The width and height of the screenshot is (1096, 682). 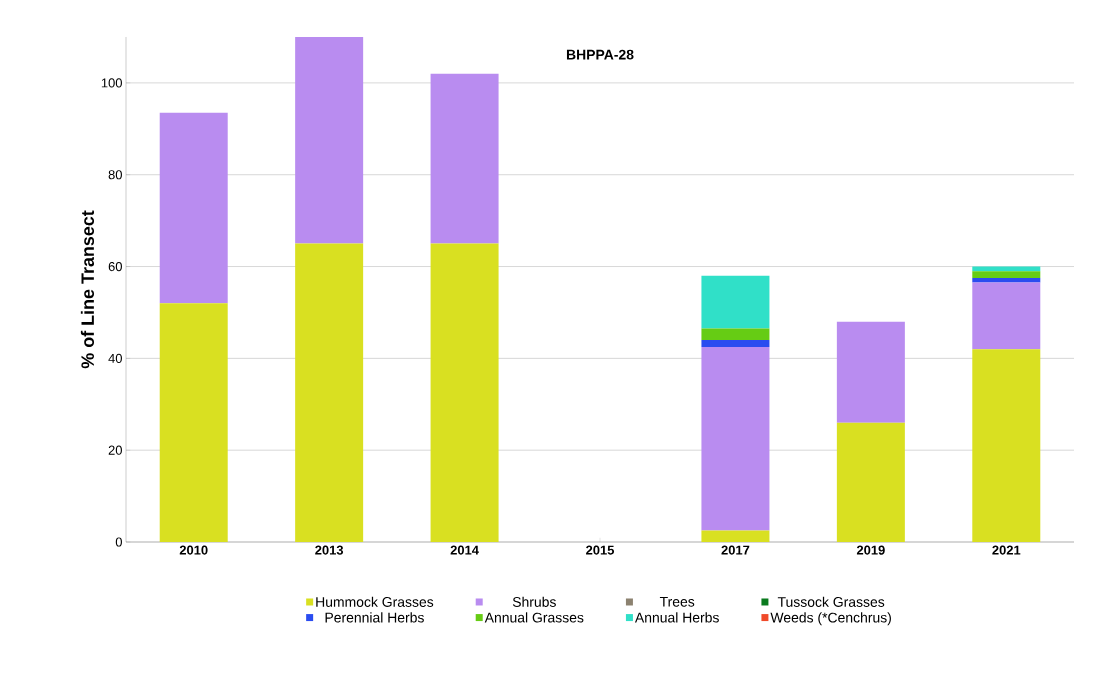 What do you see at coordinates (870, 550) in the screenshot?
I see `x-tick-label: 2019` at bounding box center [870, 550].